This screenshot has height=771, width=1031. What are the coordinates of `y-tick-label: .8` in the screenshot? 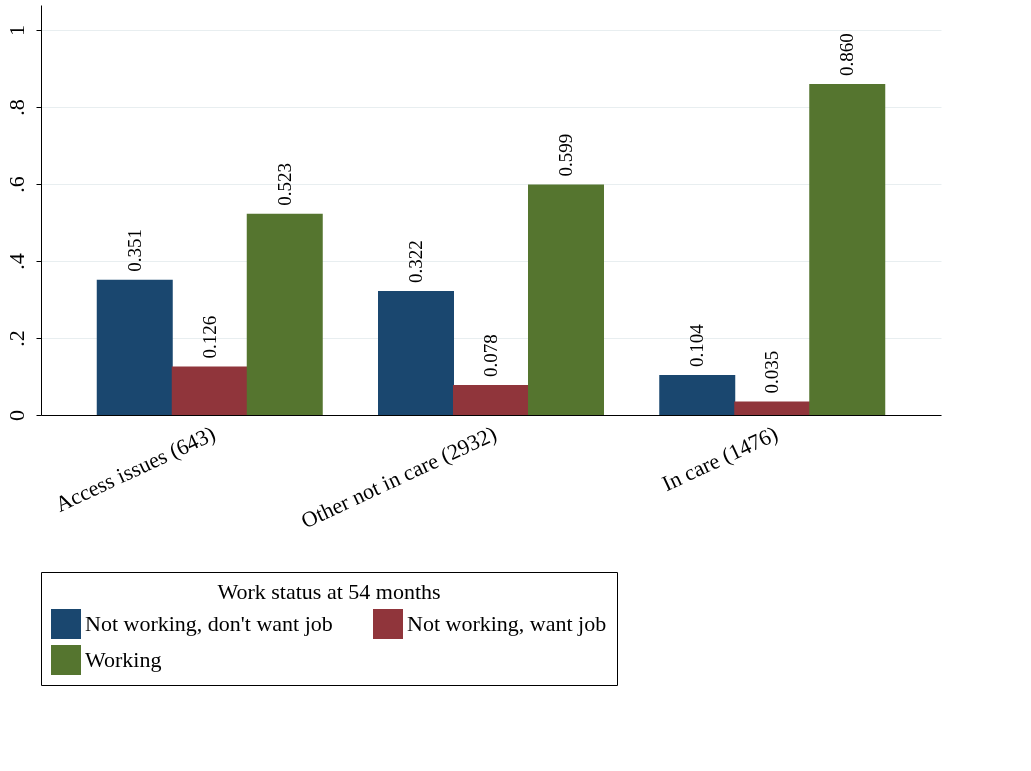 It's located at (16, 107).